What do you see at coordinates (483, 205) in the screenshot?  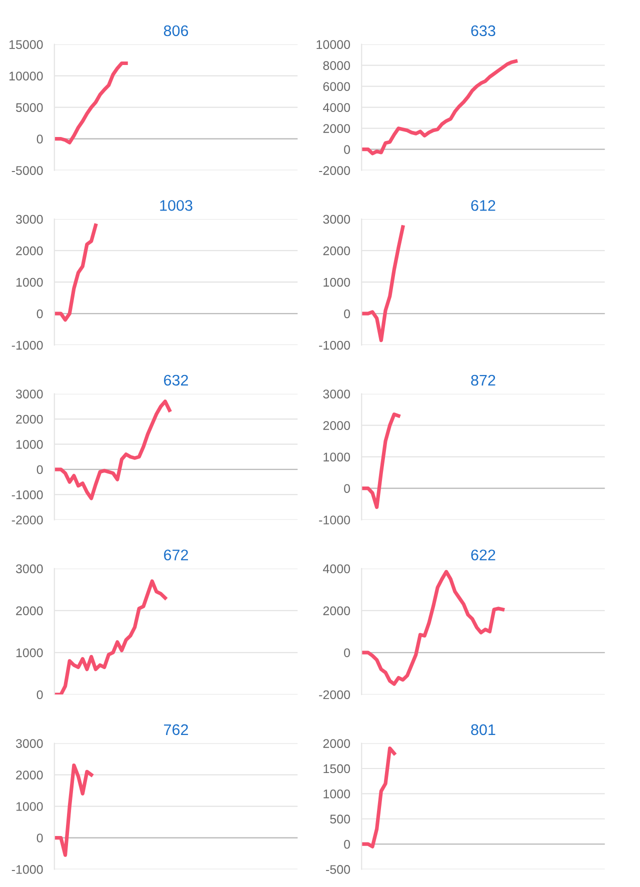 I see `chart-title: 612` at bounding box center [483, 205].